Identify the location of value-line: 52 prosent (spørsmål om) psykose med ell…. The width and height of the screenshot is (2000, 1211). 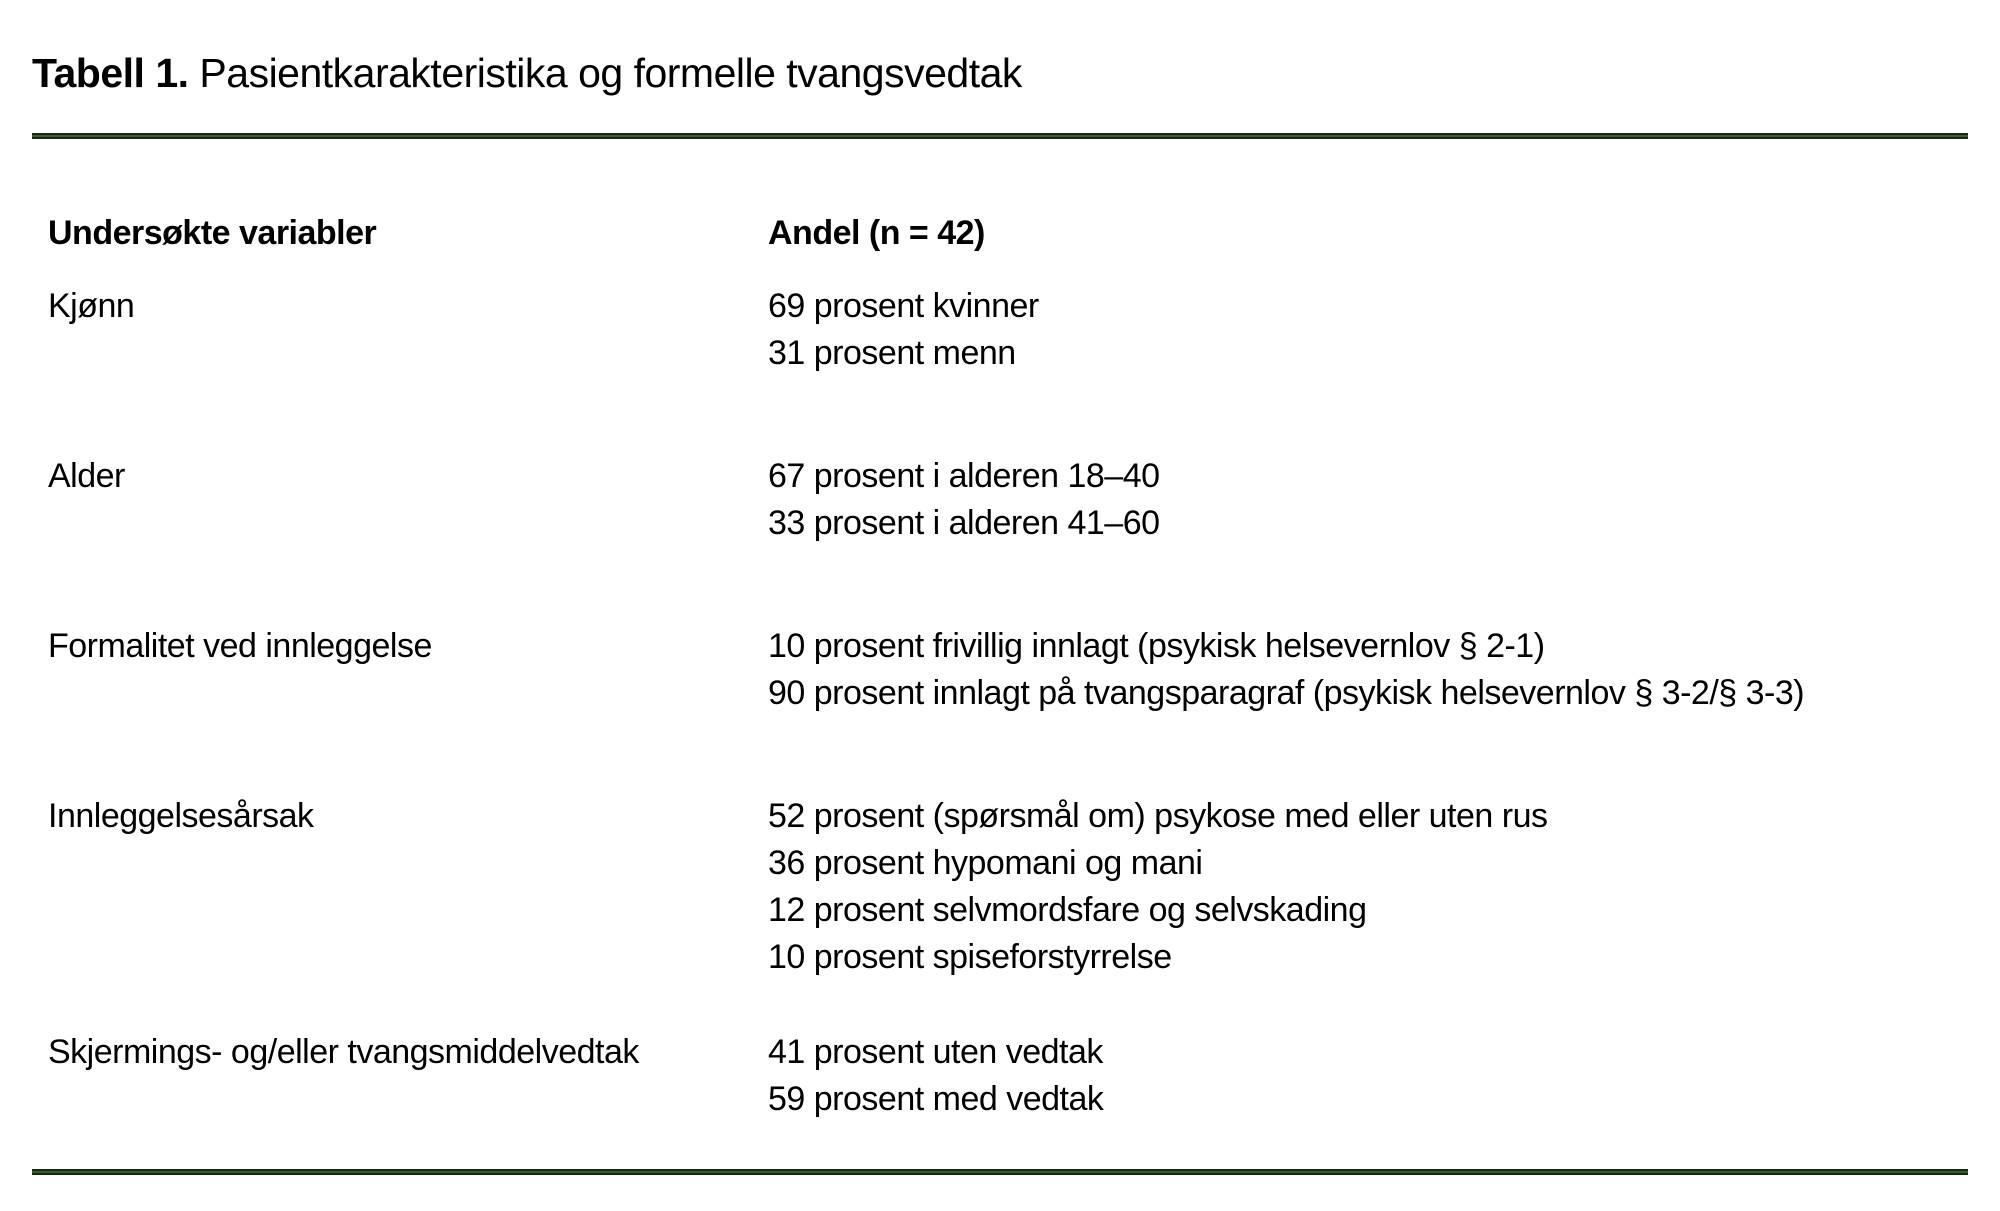
(1158, 816).